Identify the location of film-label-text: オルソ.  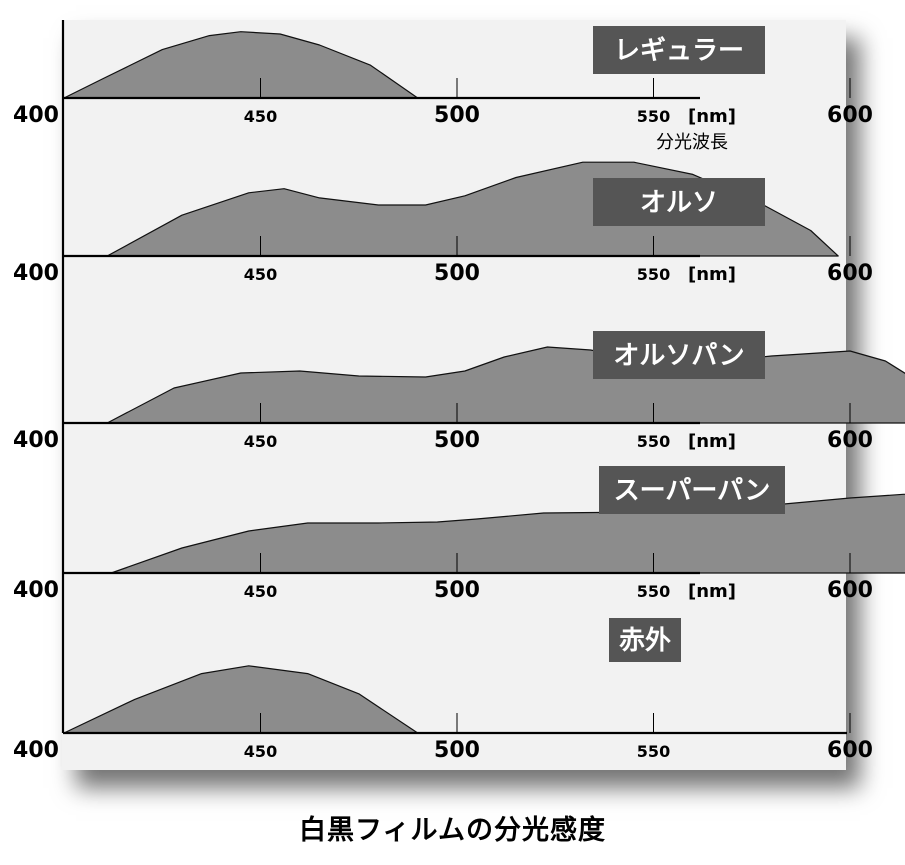
(679, 203).